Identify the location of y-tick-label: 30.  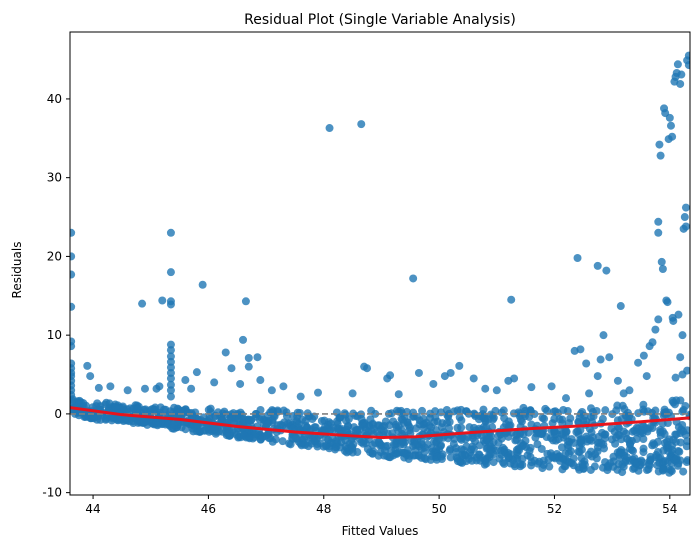
(54, 178).